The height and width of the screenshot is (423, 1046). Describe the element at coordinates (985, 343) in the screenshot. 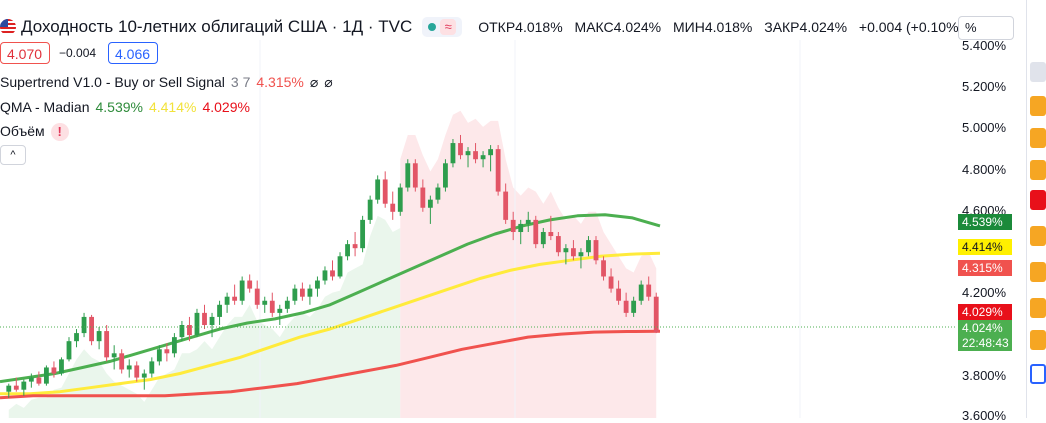

I see `countdown-tag: 22:48:43` at that location.